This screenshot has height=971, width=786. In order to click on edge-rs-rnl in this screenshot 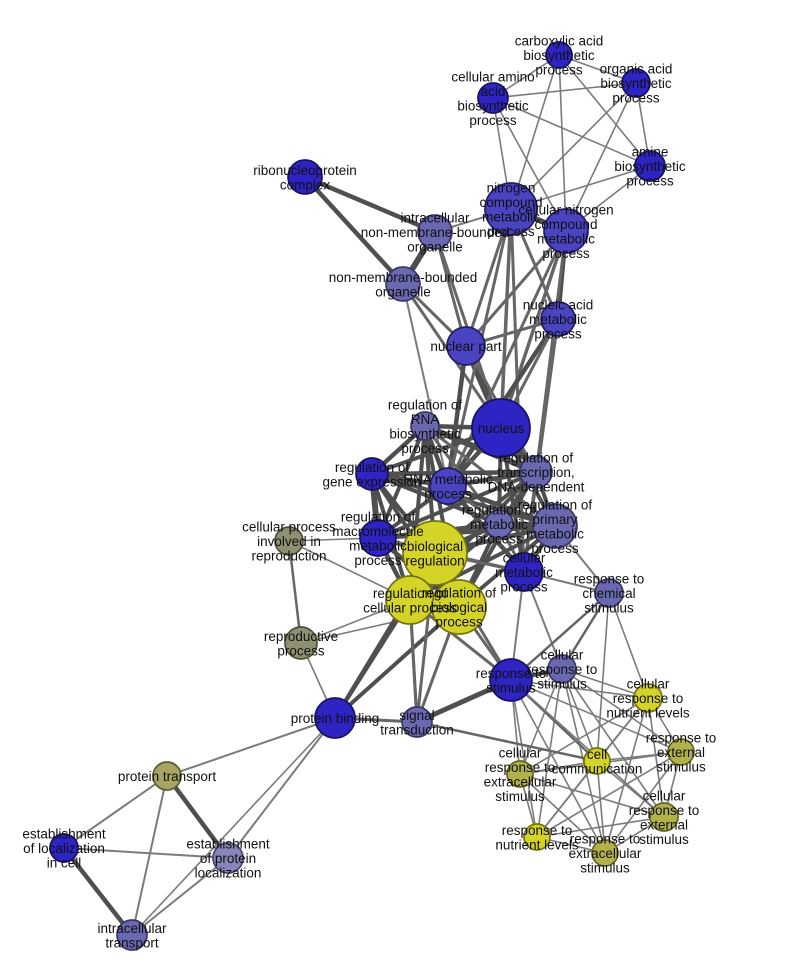, I will do `click(524, 758)`.